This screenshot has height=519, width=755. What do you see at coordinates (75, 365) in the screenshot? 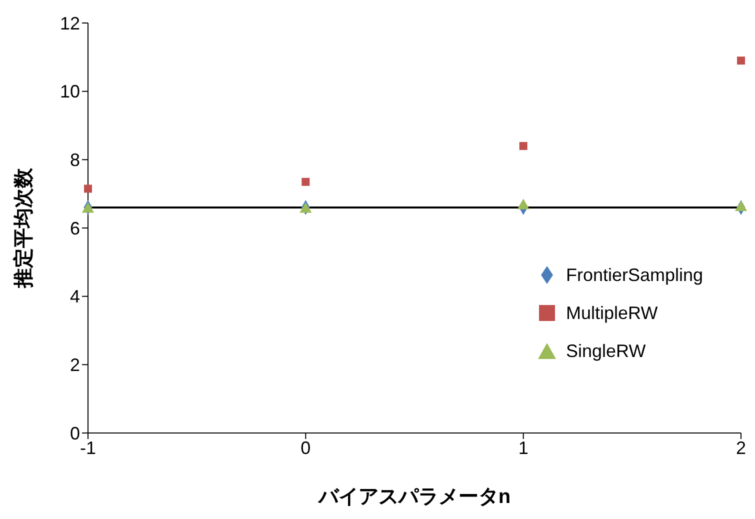
I see `y-tick-label: 2` at bounding box center [75, 365].